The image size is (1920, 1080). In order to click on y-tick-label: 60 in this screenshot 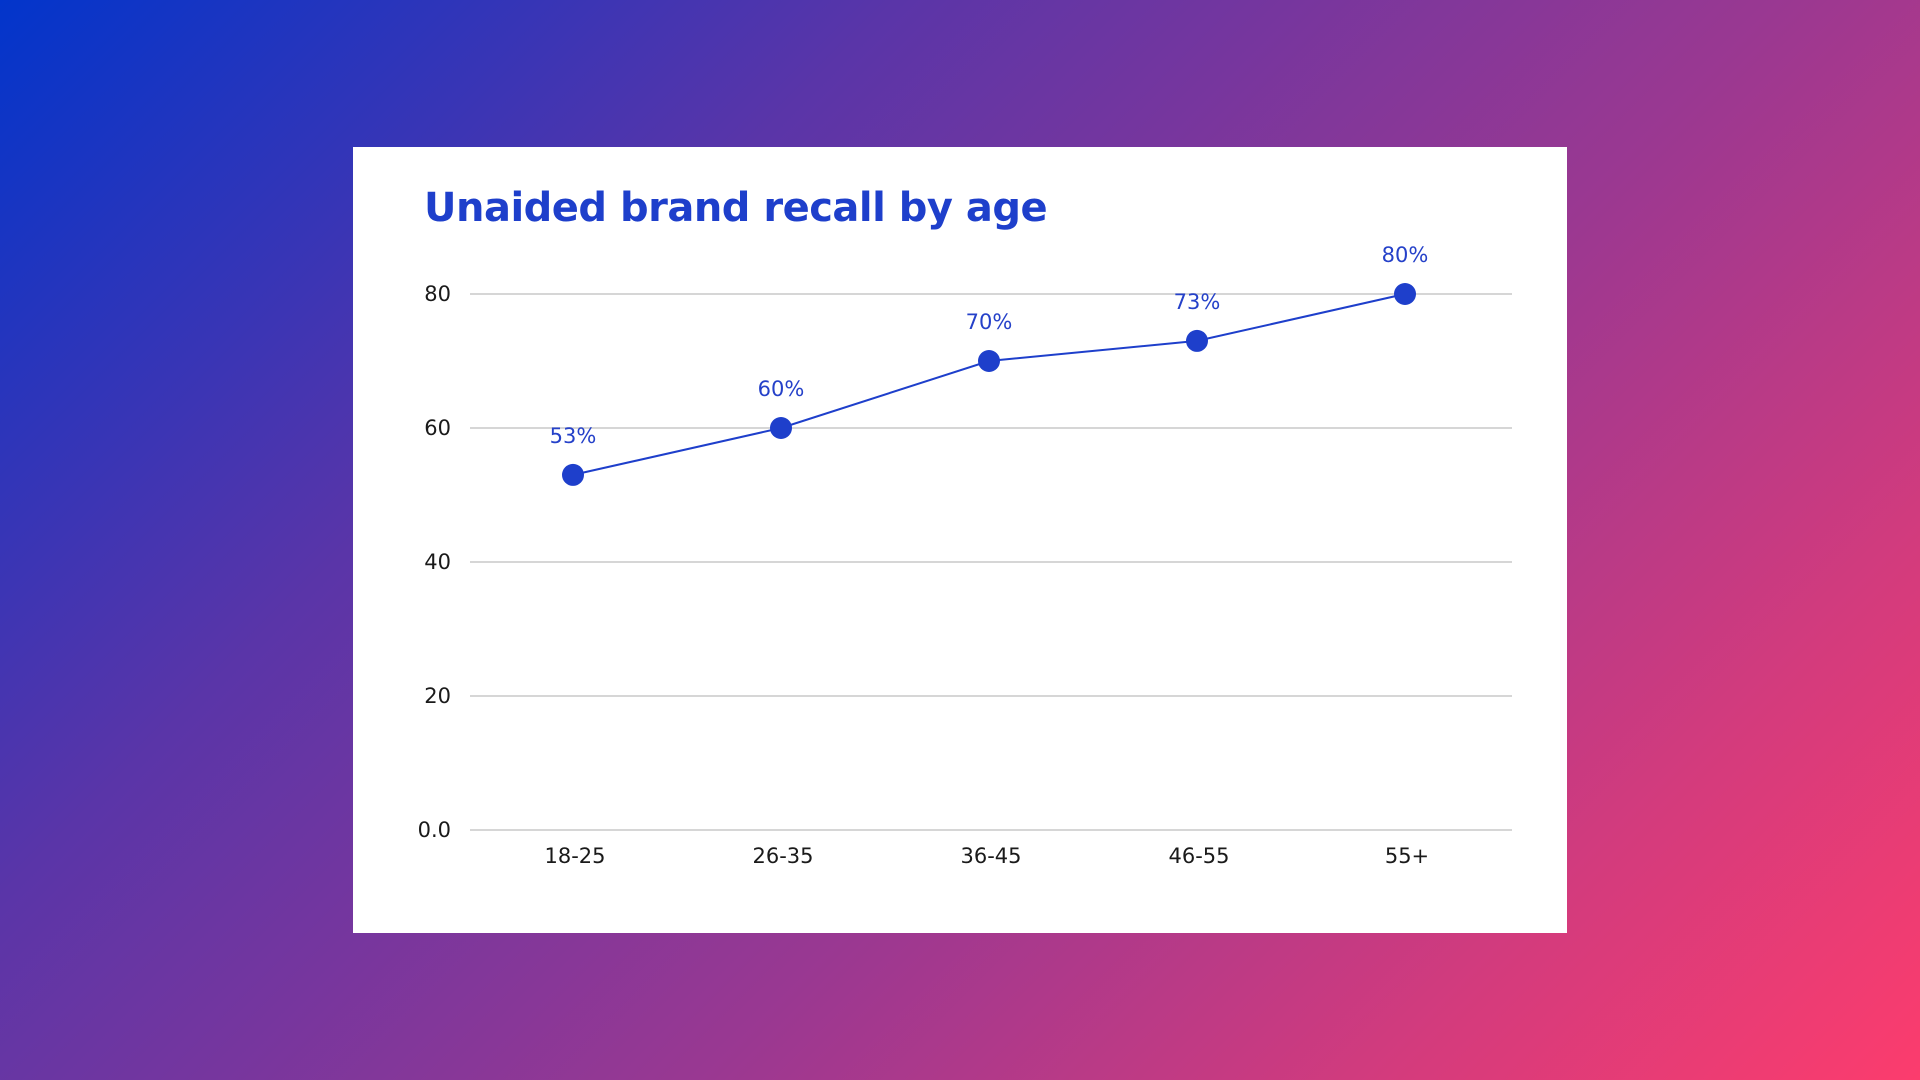, I will do `click(437, 428)`.